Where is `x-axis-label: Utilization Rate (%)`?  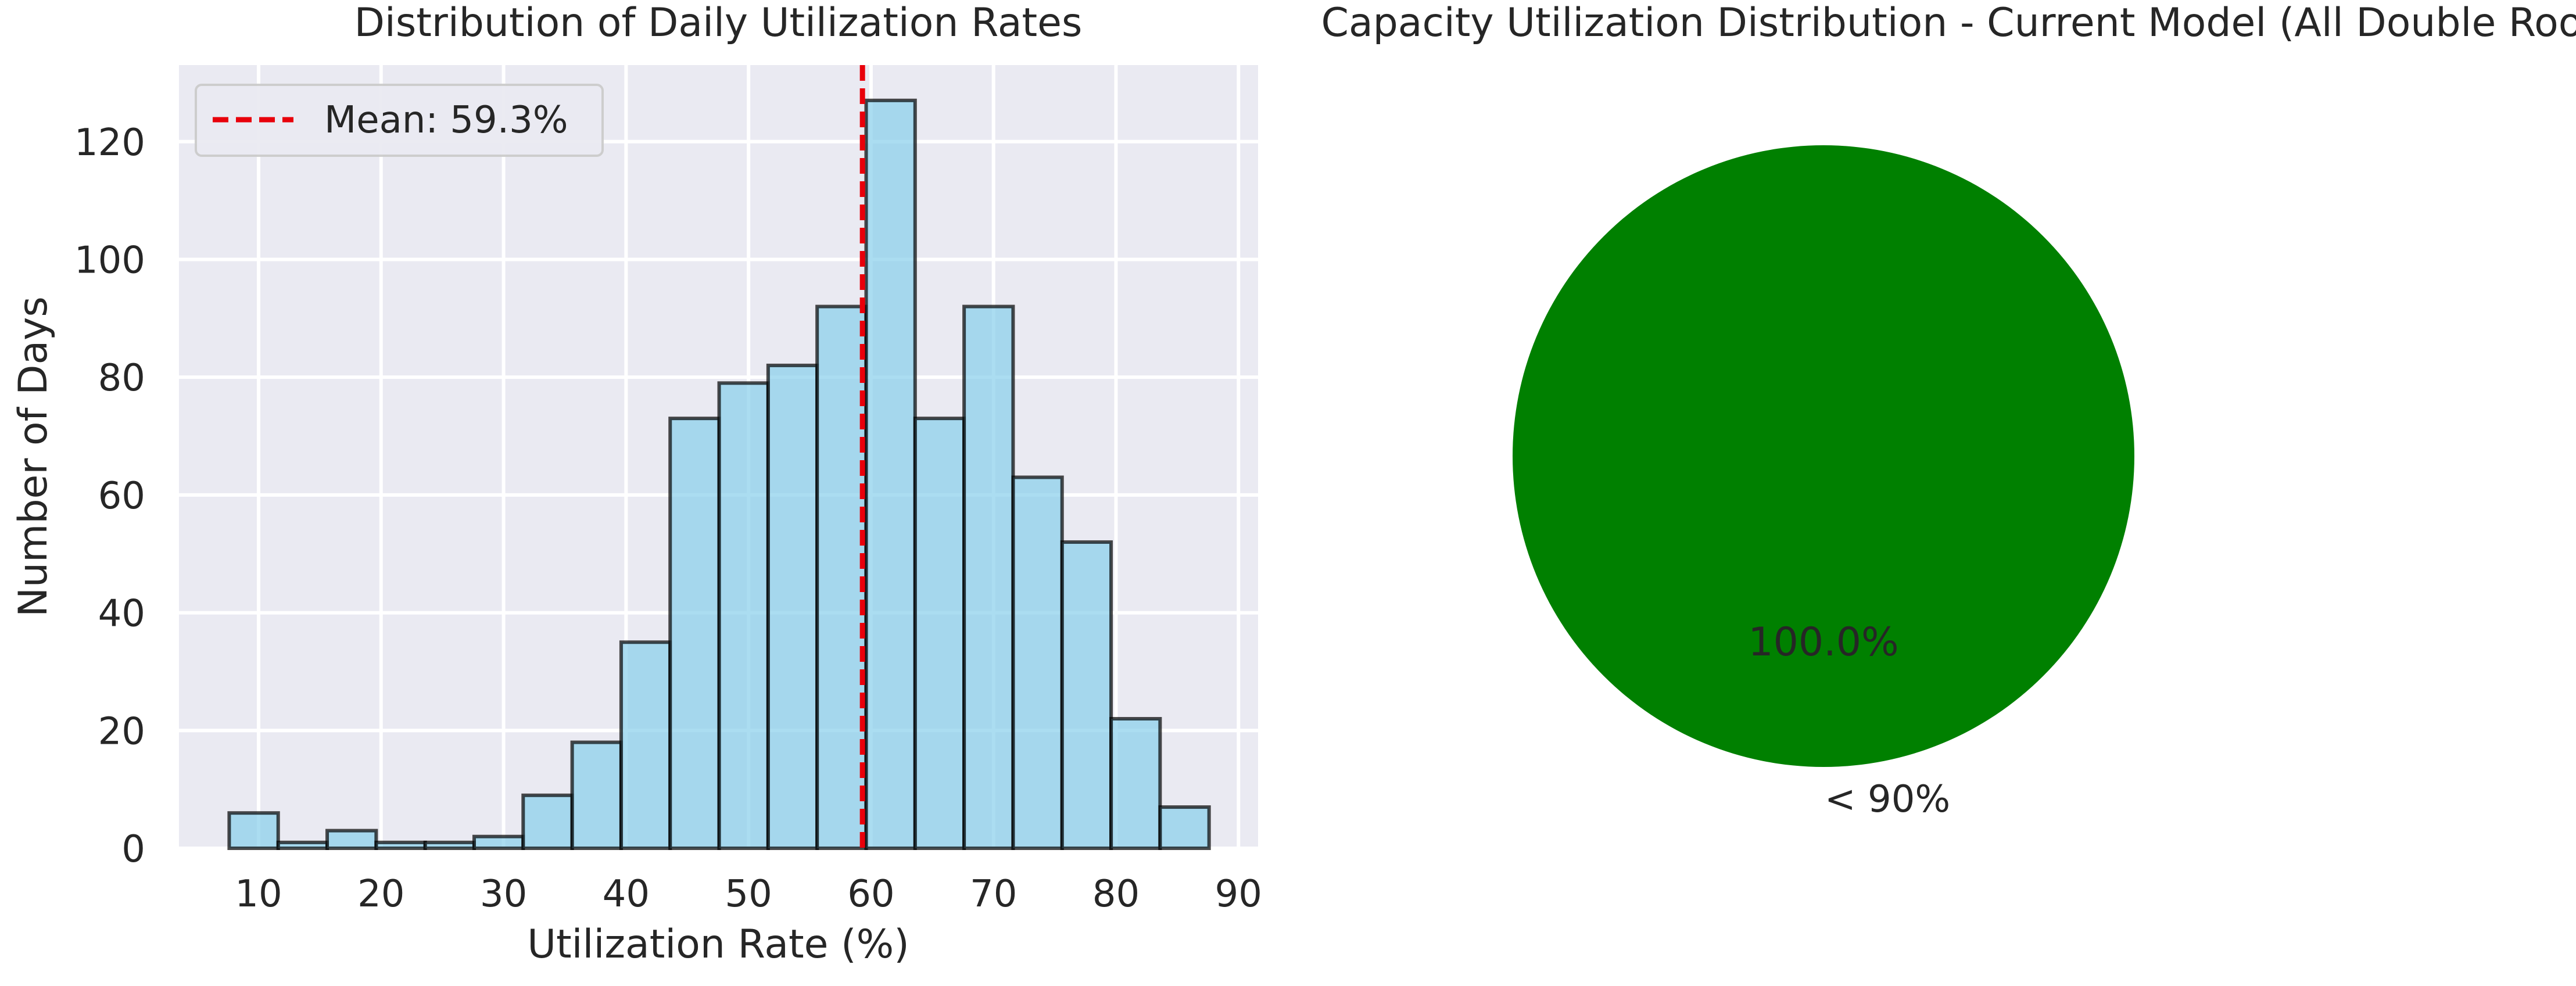
x-axis-label: Utilization Rate (%) is located at coordinates (718, 944).